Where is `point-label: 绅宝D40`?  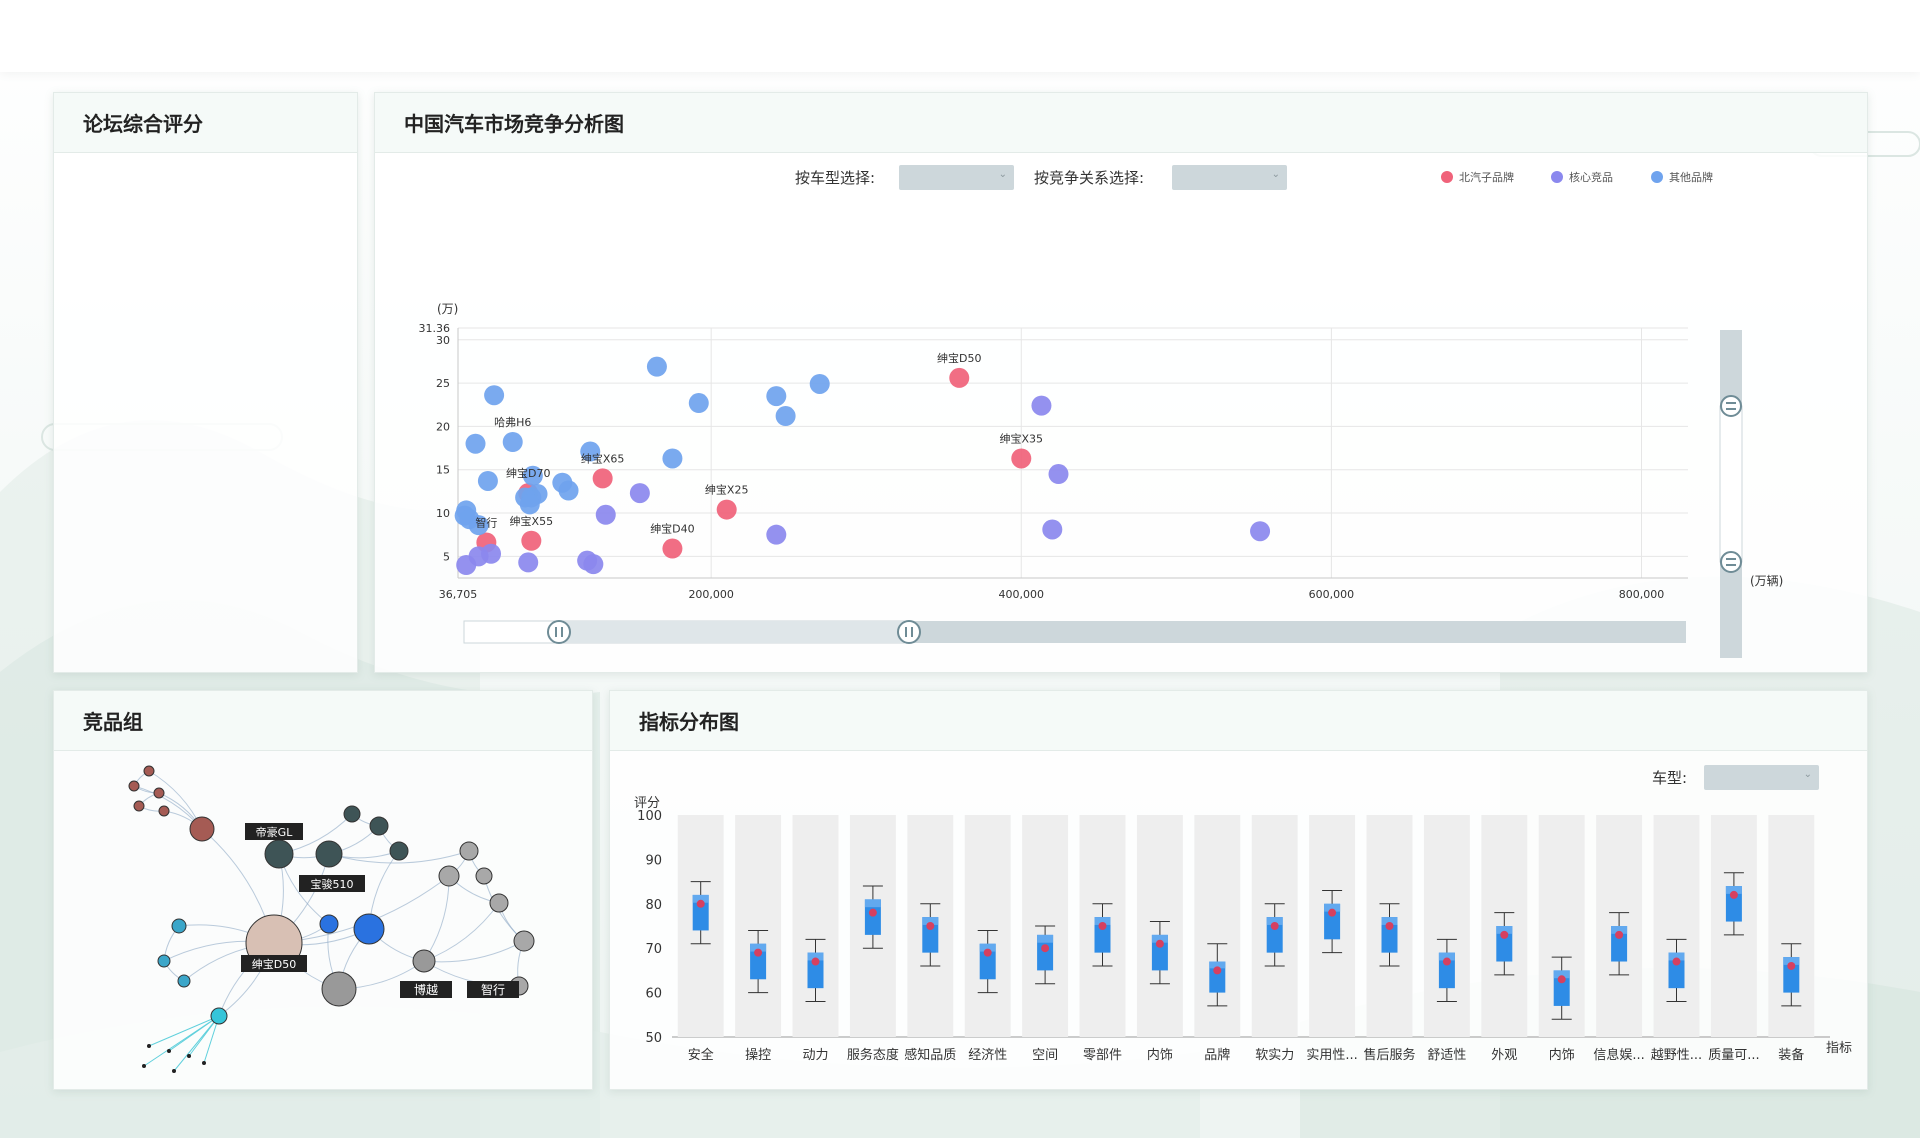 point-label: 绅宝D40 is located at coordinates (672, 529).